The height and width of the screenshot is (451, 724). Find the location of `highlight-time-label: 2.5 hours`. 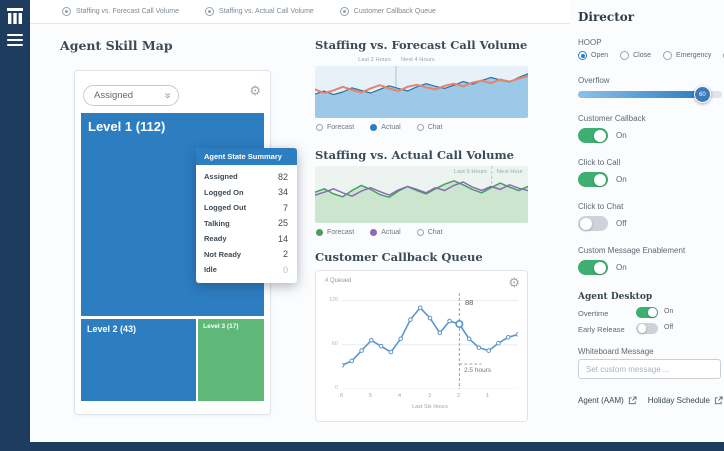

highlight-time-label: 2.5 hours is located at coordinates (478, 370).